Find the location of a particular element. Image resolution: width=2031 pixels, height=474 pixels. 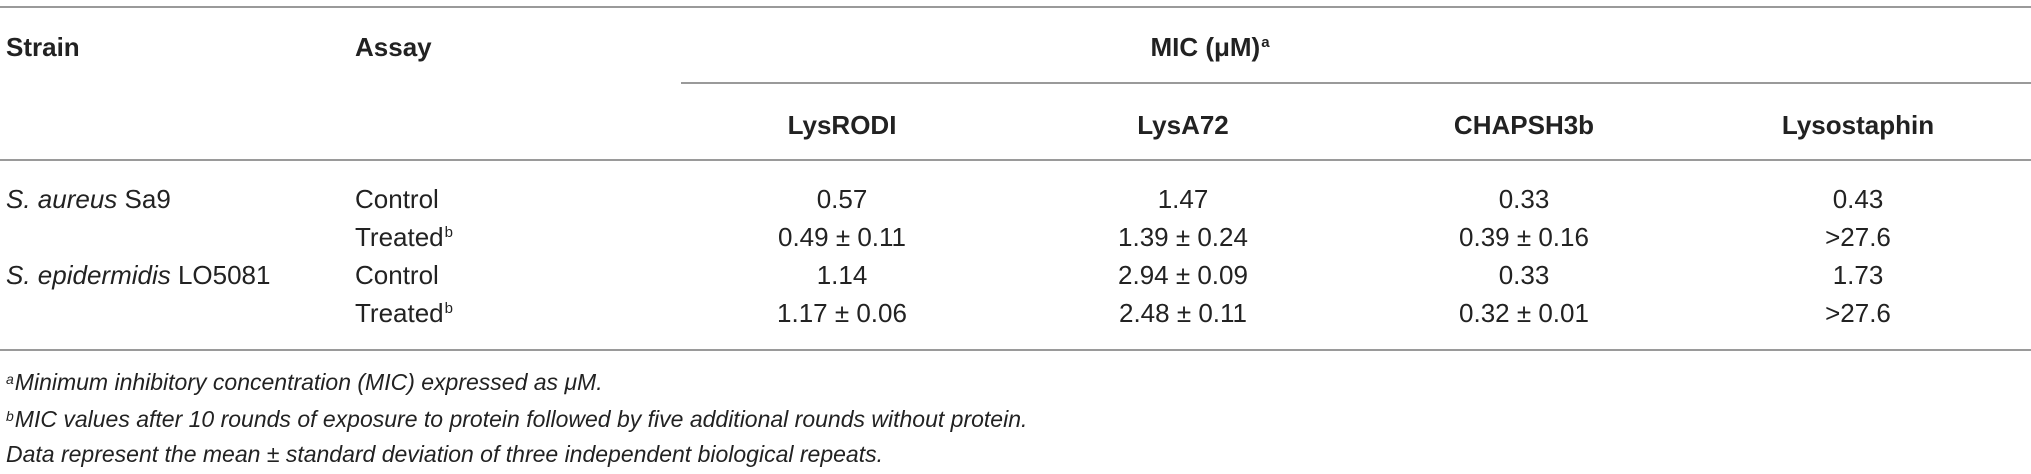

footnote-a-marker: a is located at coordinates (10, 379).